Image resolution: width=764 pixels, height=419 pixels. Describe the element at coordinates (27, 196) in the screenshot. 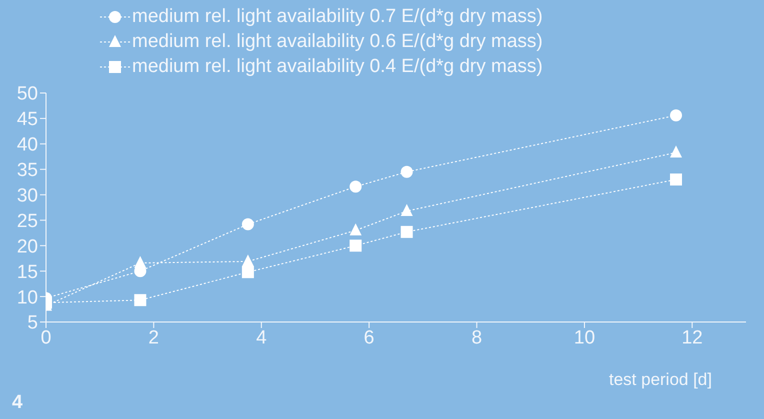

I see `y-tick-label: 30` at that location.